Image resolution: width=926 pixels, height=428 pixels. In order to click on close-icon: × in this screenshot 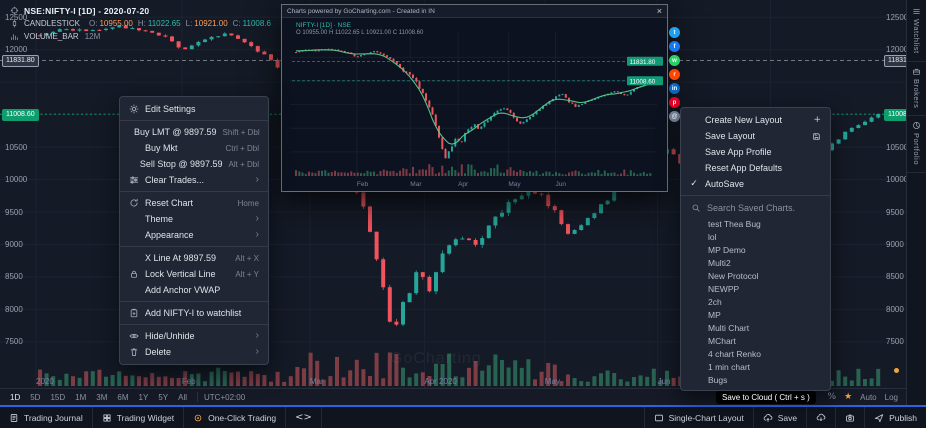, I will do `click(659, 11)`.